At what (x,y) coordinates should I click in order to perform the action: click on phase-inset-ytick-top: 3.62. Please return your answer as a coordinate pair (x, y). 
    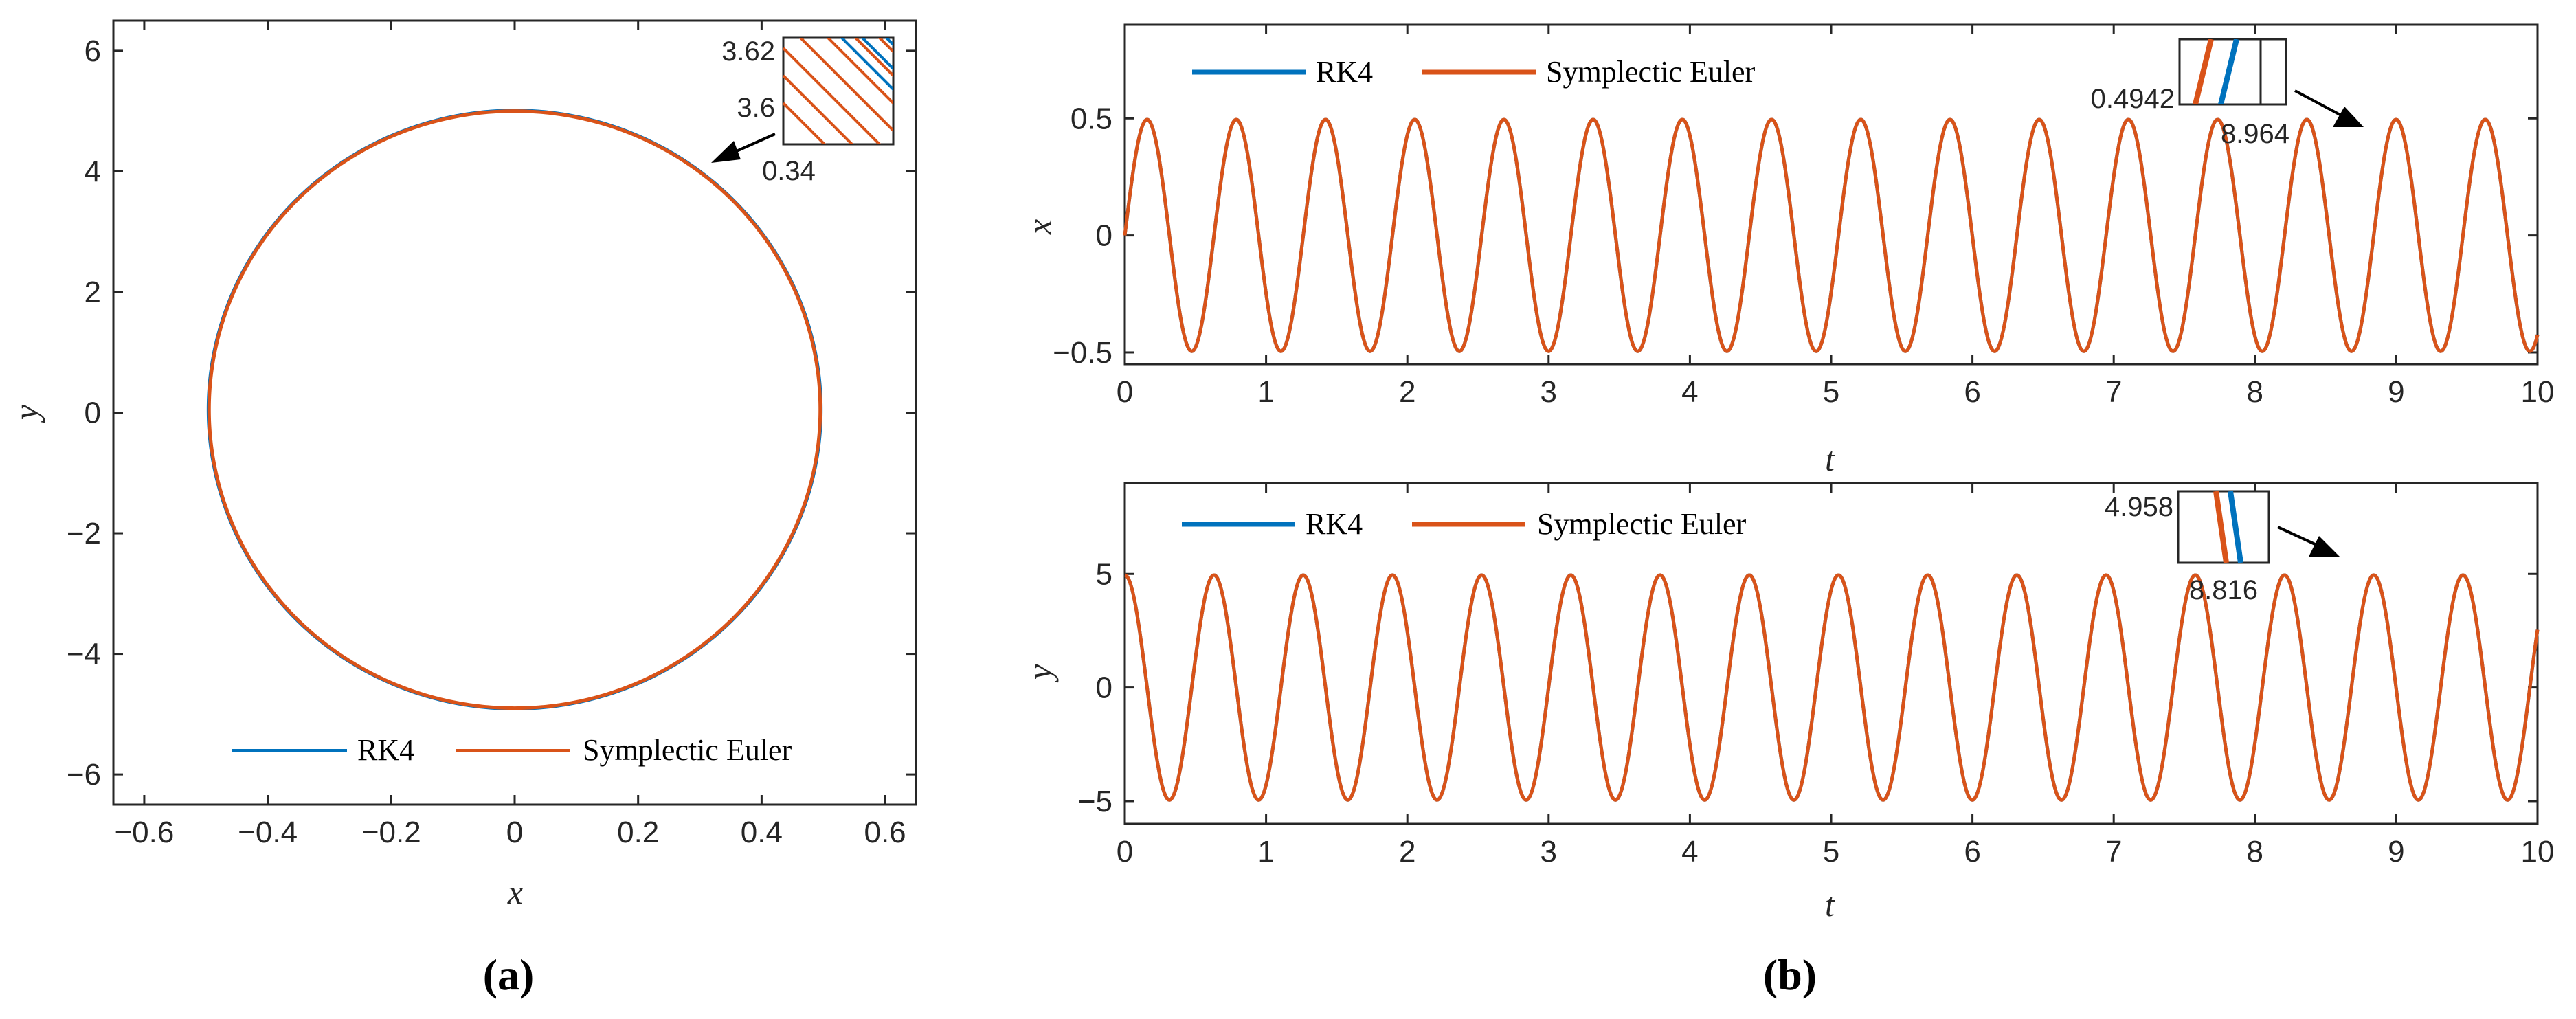
    Looking at the image, I should click on (748, 51).